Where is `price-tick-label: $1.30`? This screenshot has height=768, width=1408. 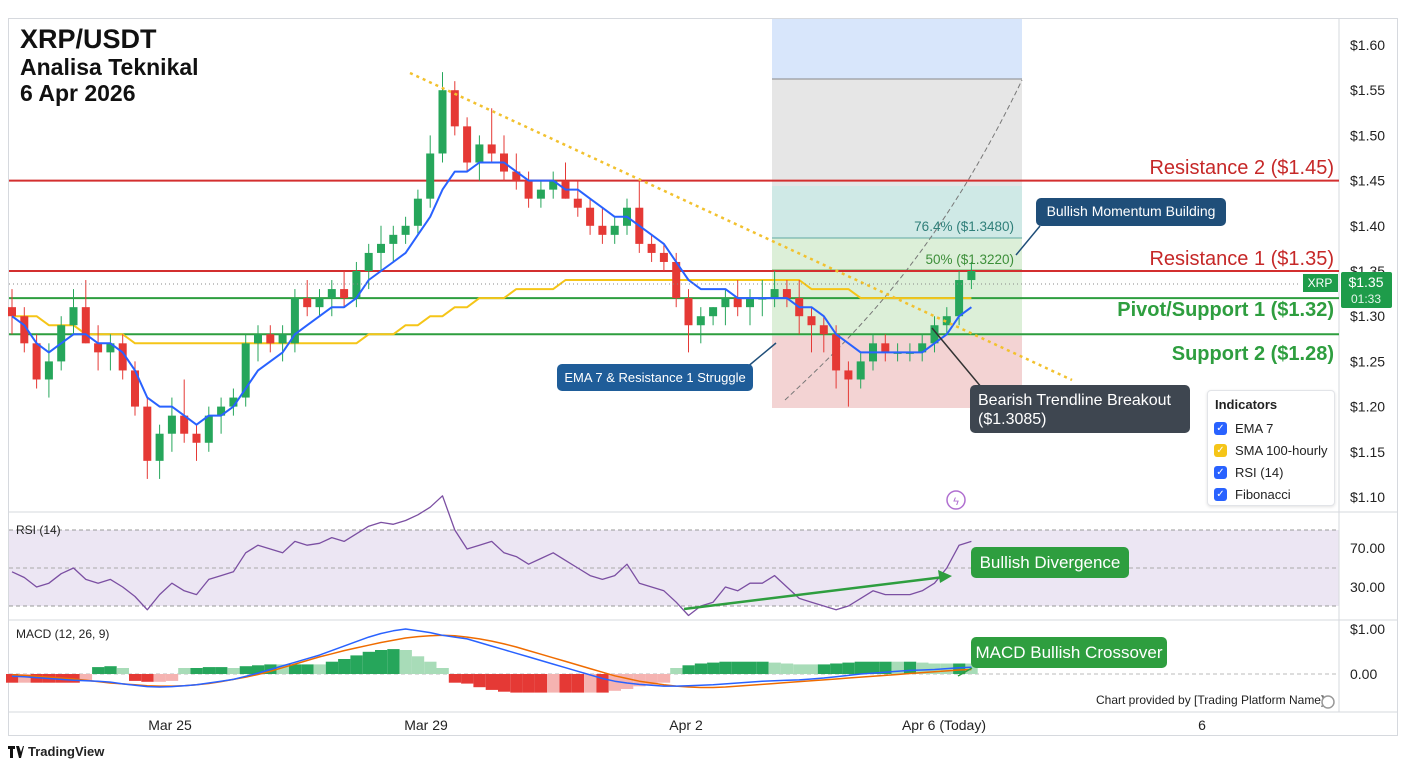 price-tick-label: $1.30 is located at coordinates (1367, 316).